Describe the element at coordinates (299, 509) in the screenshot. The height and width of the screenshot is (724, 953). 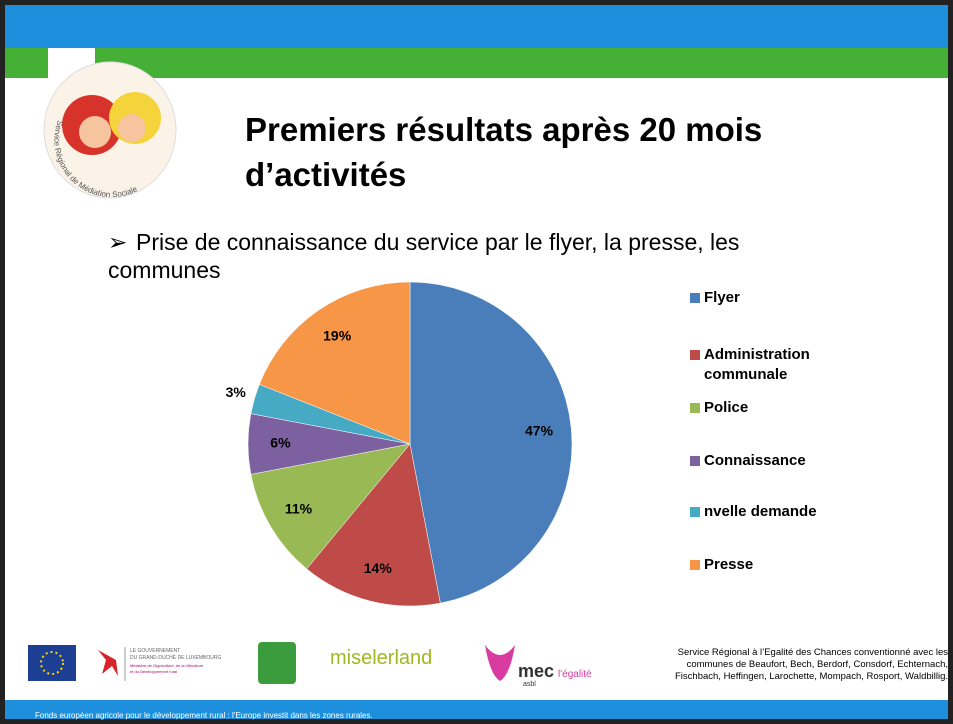
I see `data-label: 11%` at that location.